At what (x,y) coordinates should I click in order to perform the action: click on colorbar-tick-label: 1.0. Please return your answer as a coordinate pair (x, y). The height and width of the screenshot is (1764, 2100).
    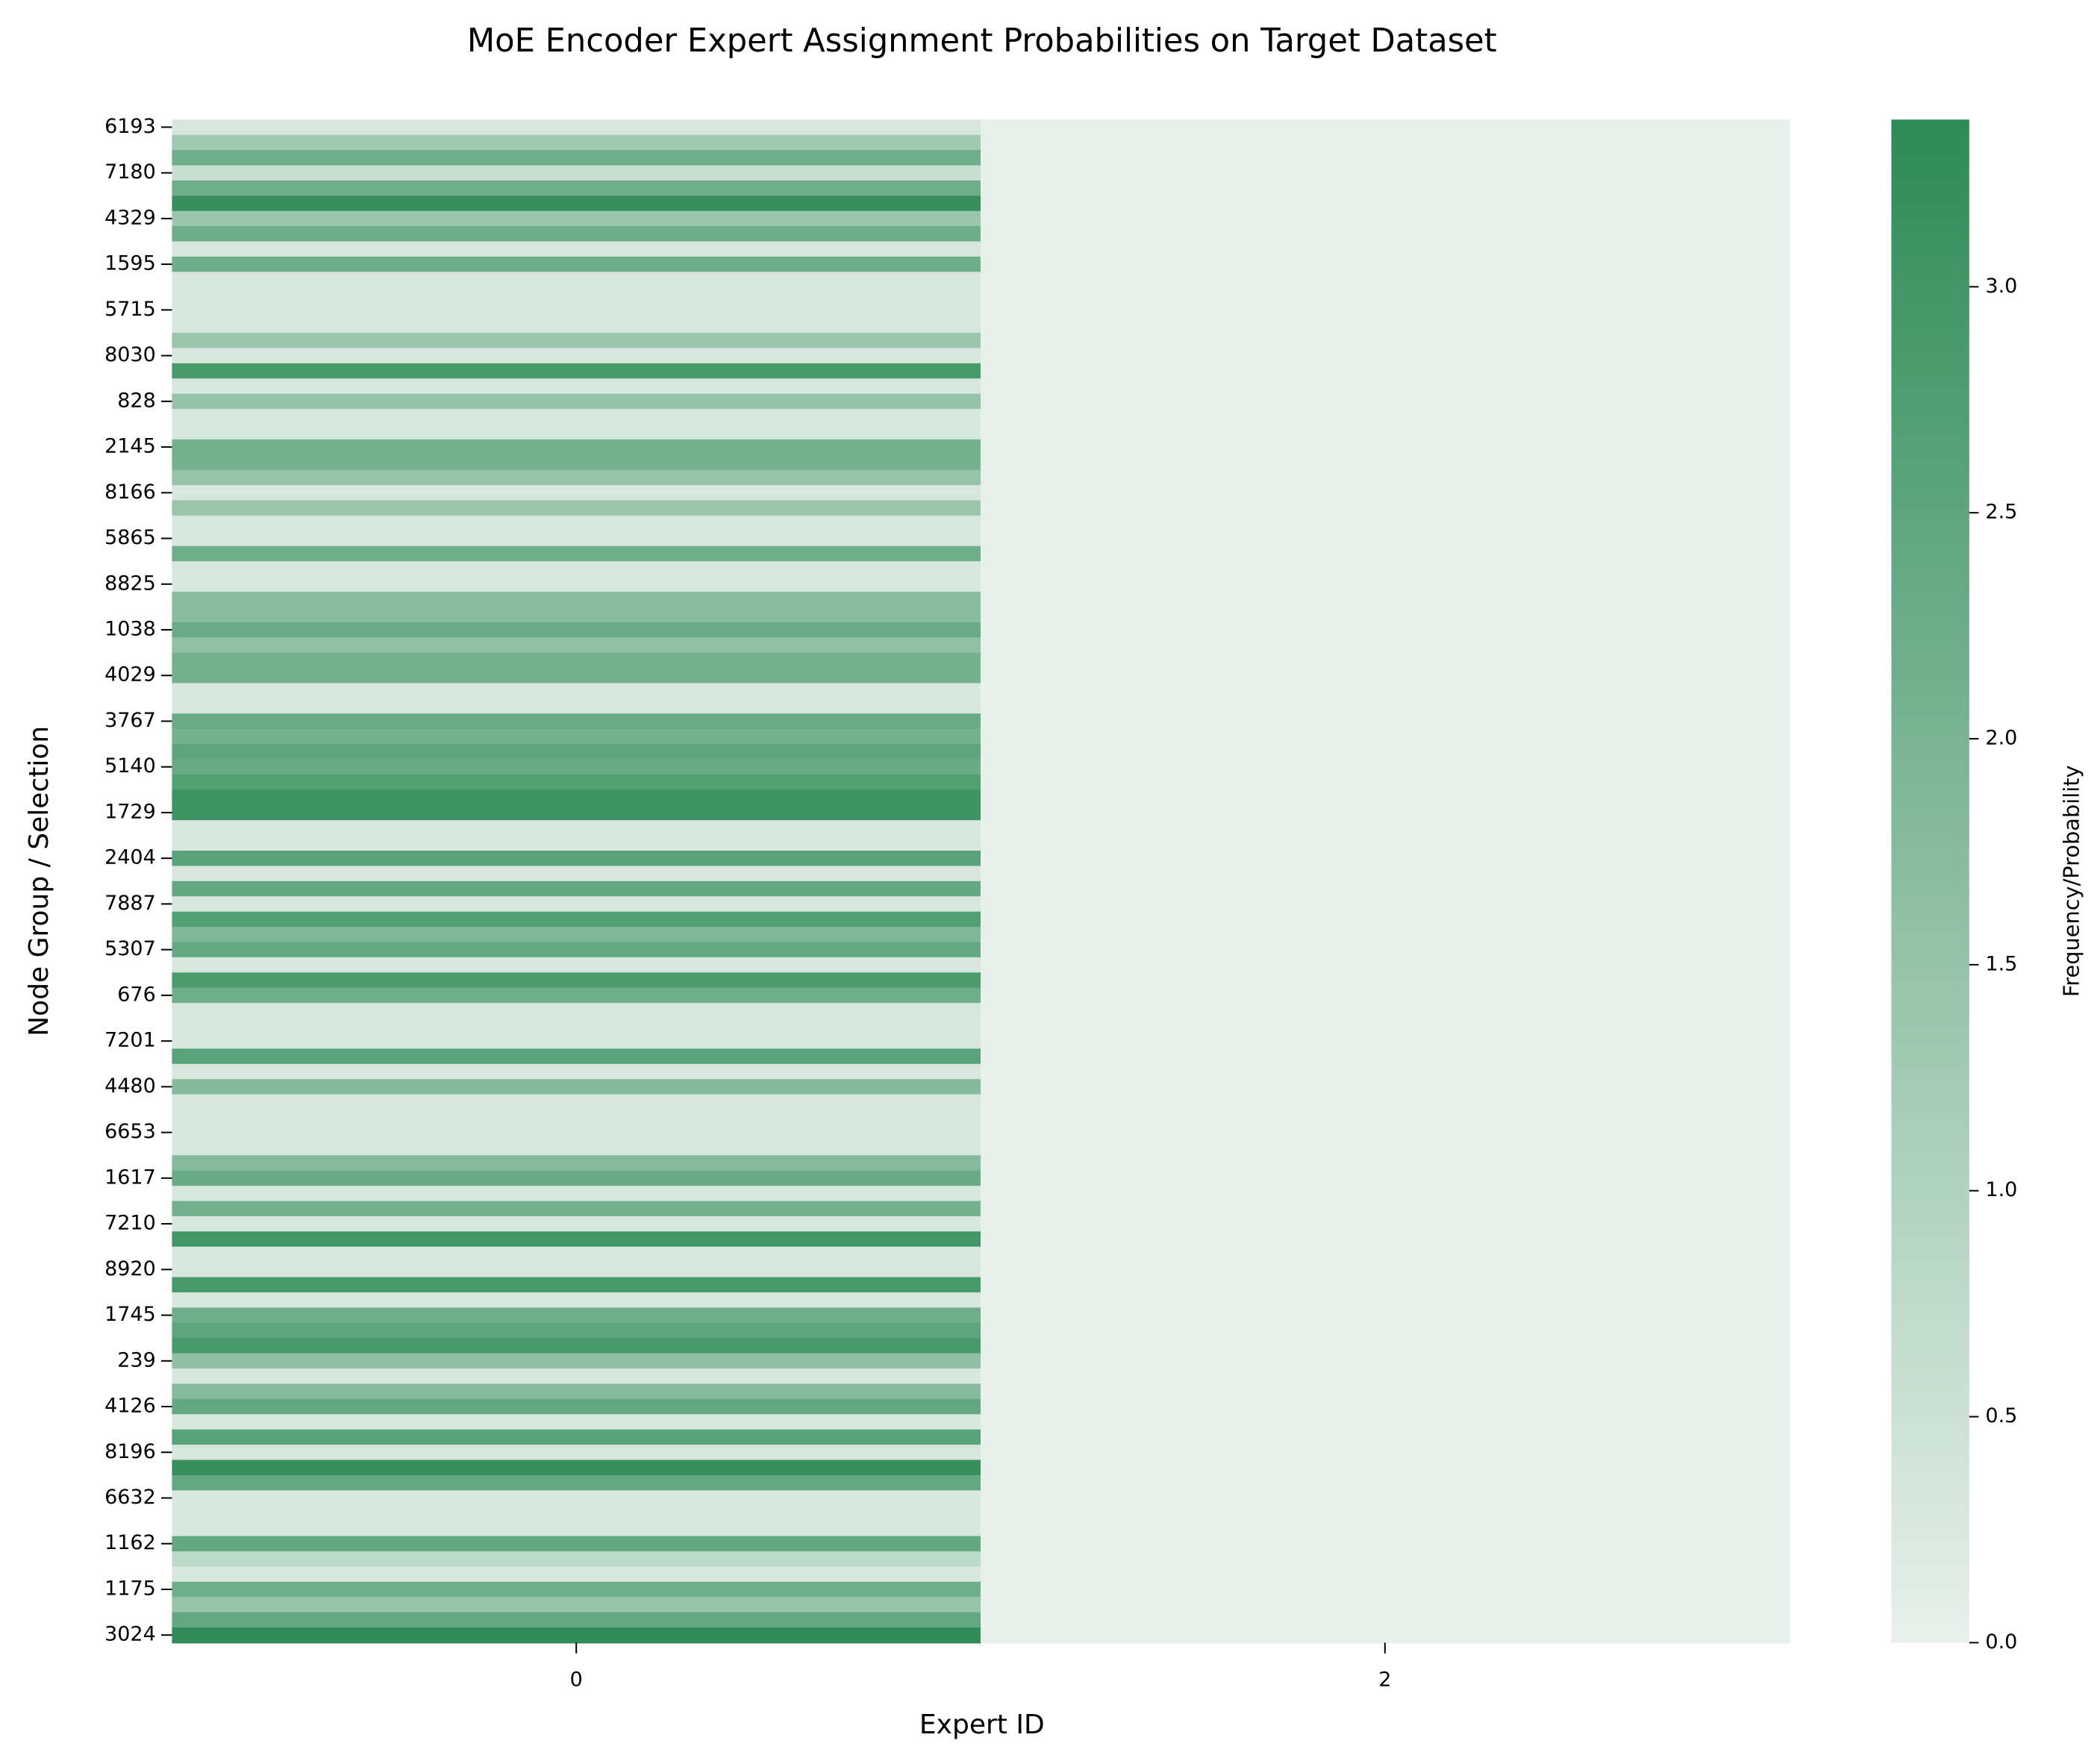
    Looking at the image, I should click on (2001, 1189).